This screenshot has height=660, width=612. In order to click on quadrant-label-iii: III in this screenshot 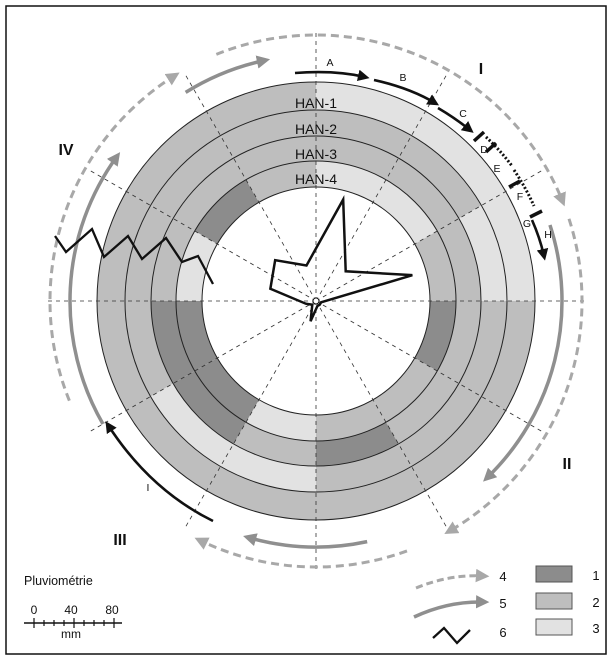, I will do `click(119, 540)`.